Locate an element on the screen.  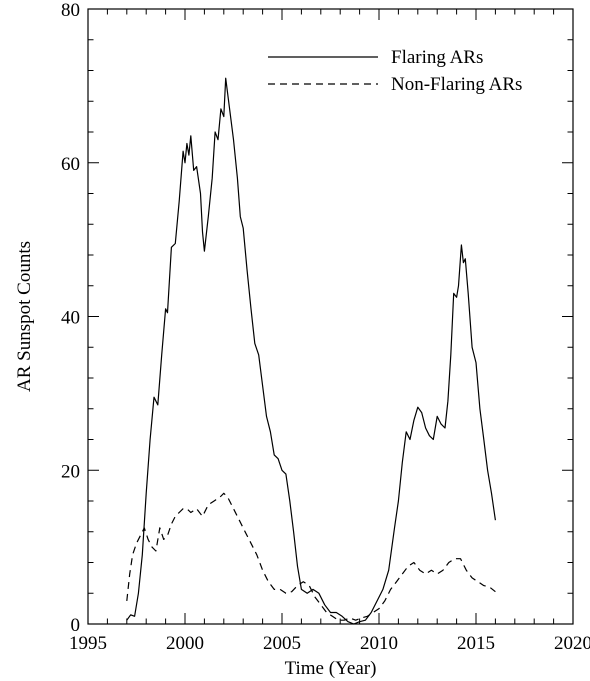
legend: Flaring ARs Non-Flaring ARs is located at coordinates (395, 71).